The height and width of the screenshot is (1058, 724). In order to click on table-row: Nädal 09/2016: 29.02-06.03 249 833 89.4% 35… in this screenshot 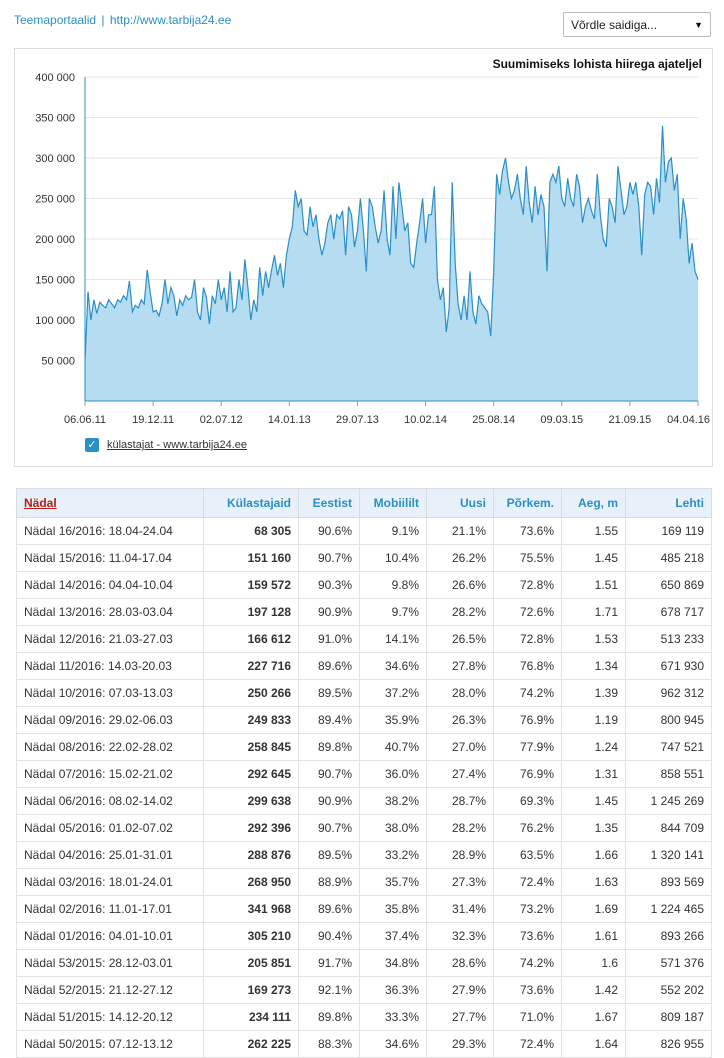, I will do `click(364, 720)`.